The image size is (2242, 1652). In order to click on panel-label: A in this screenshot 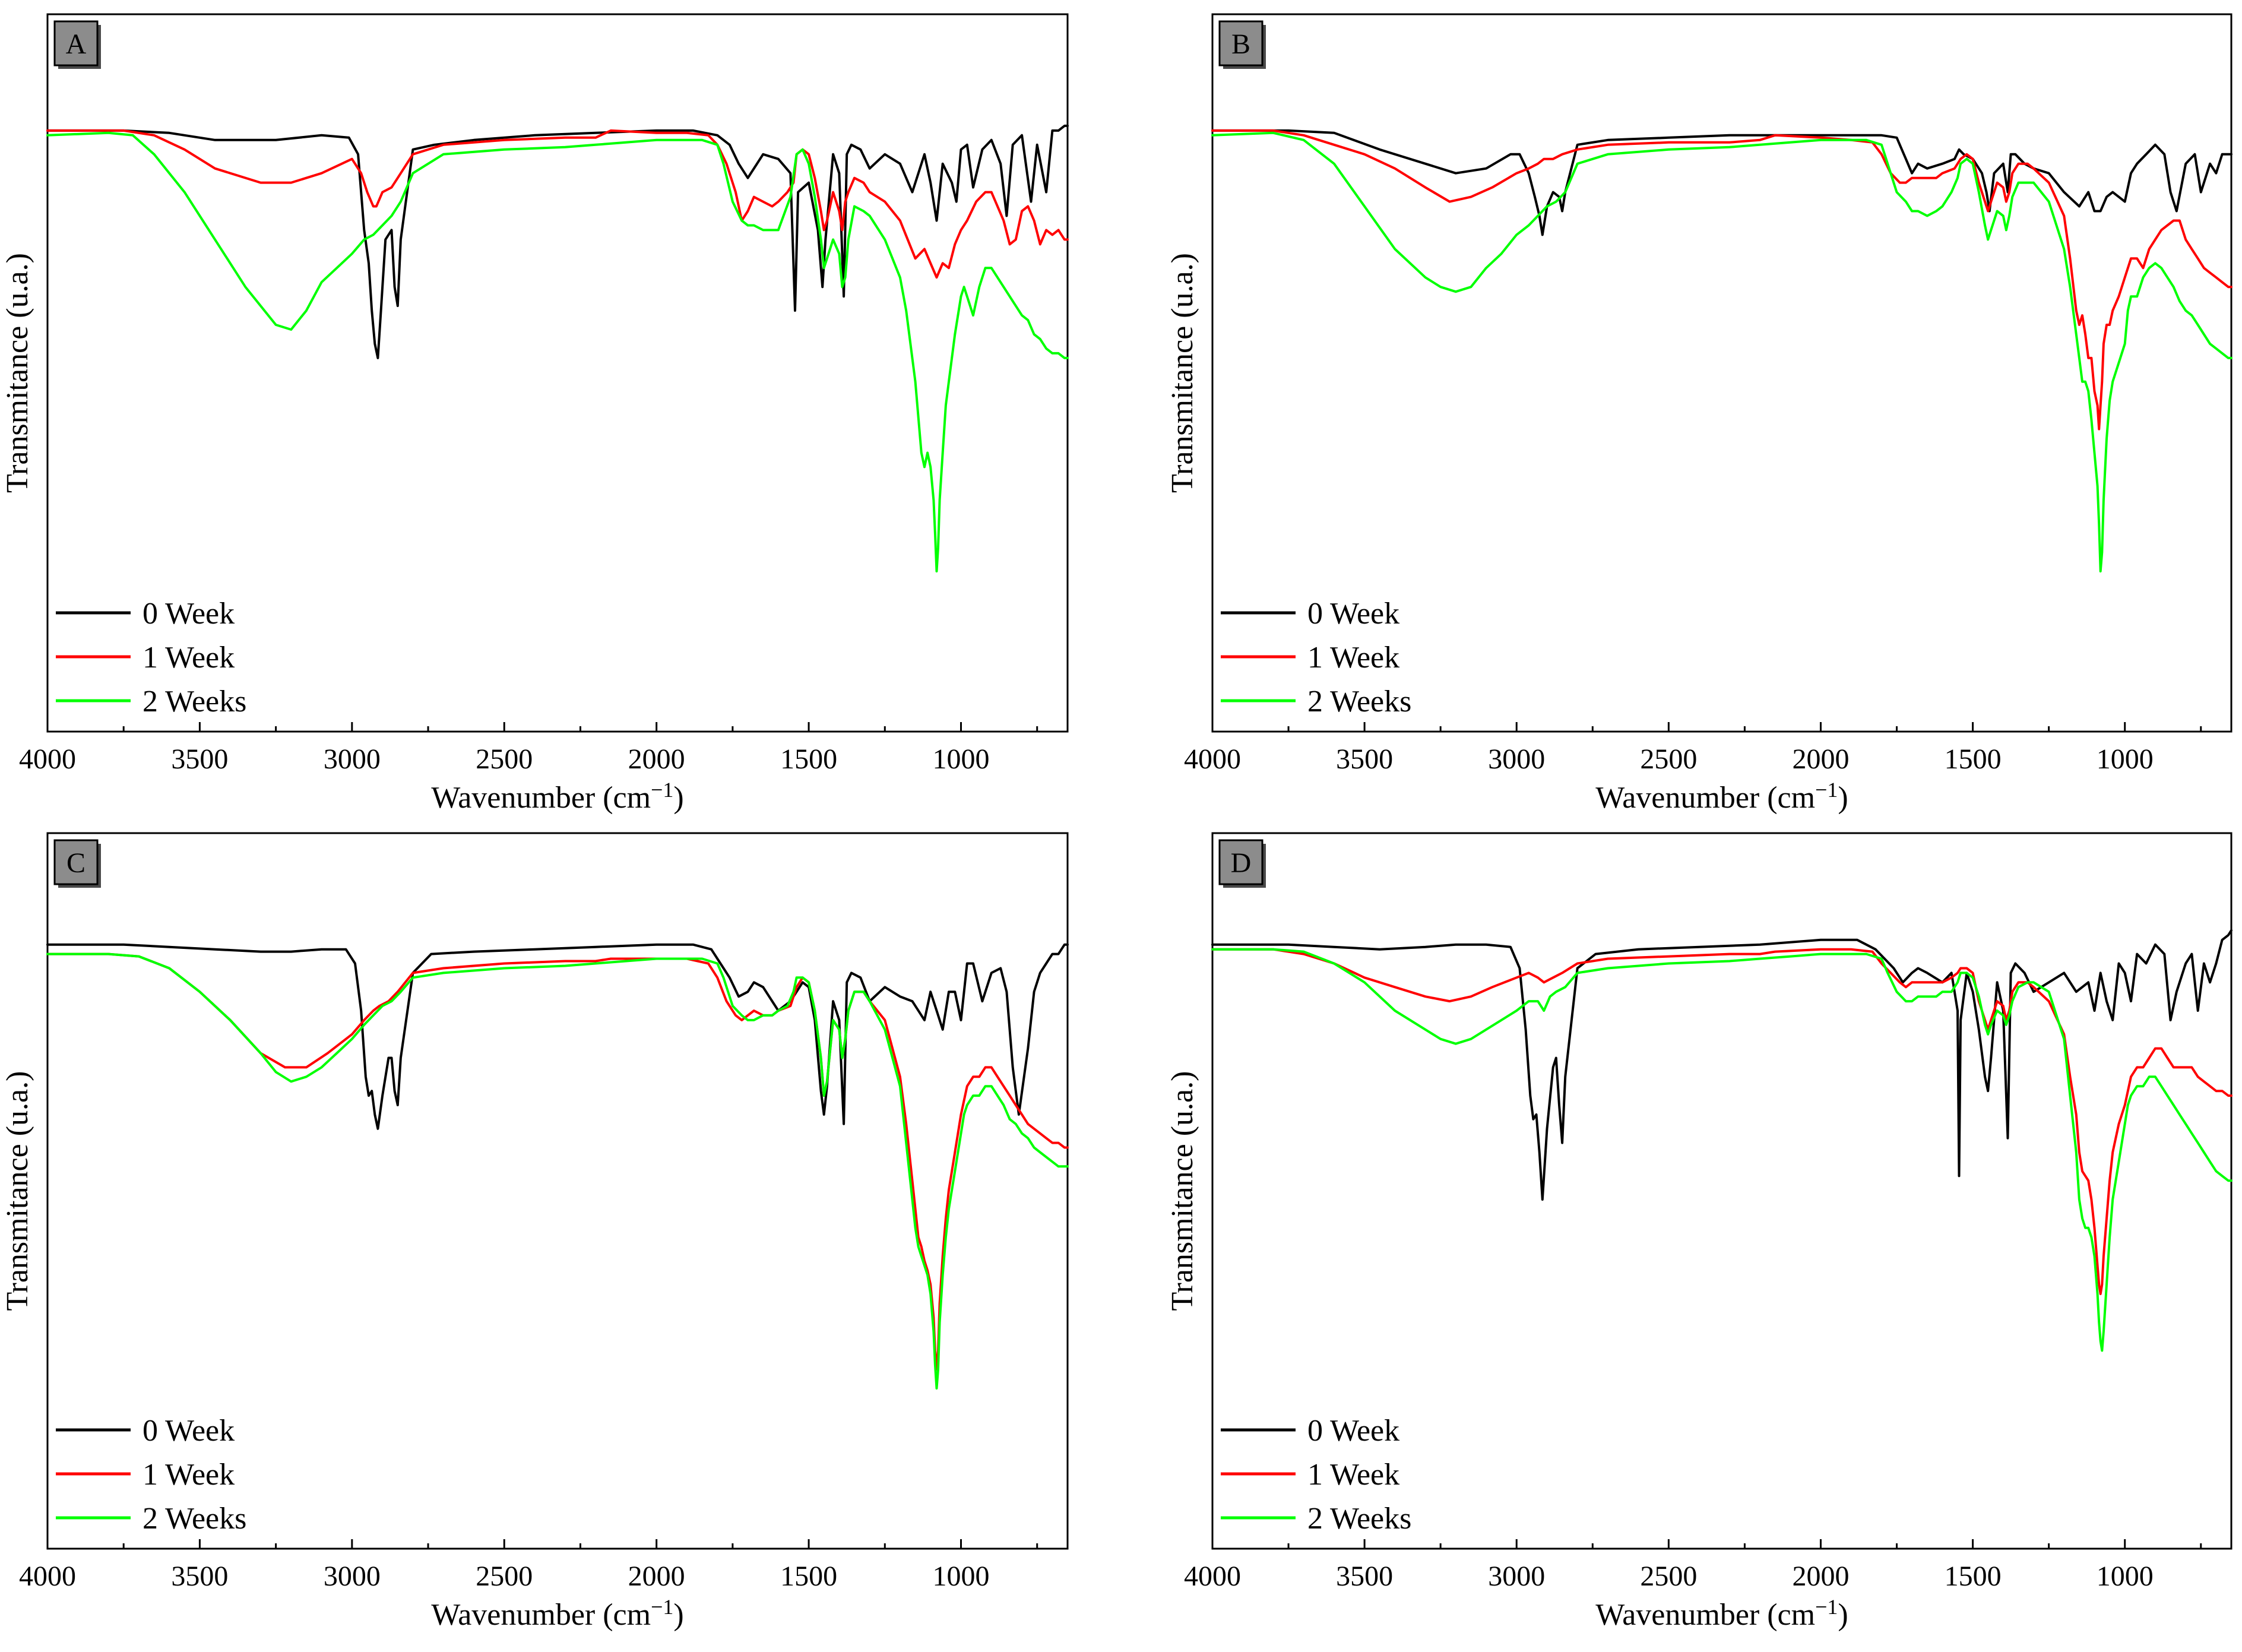, I will do `click(76, 44)`.